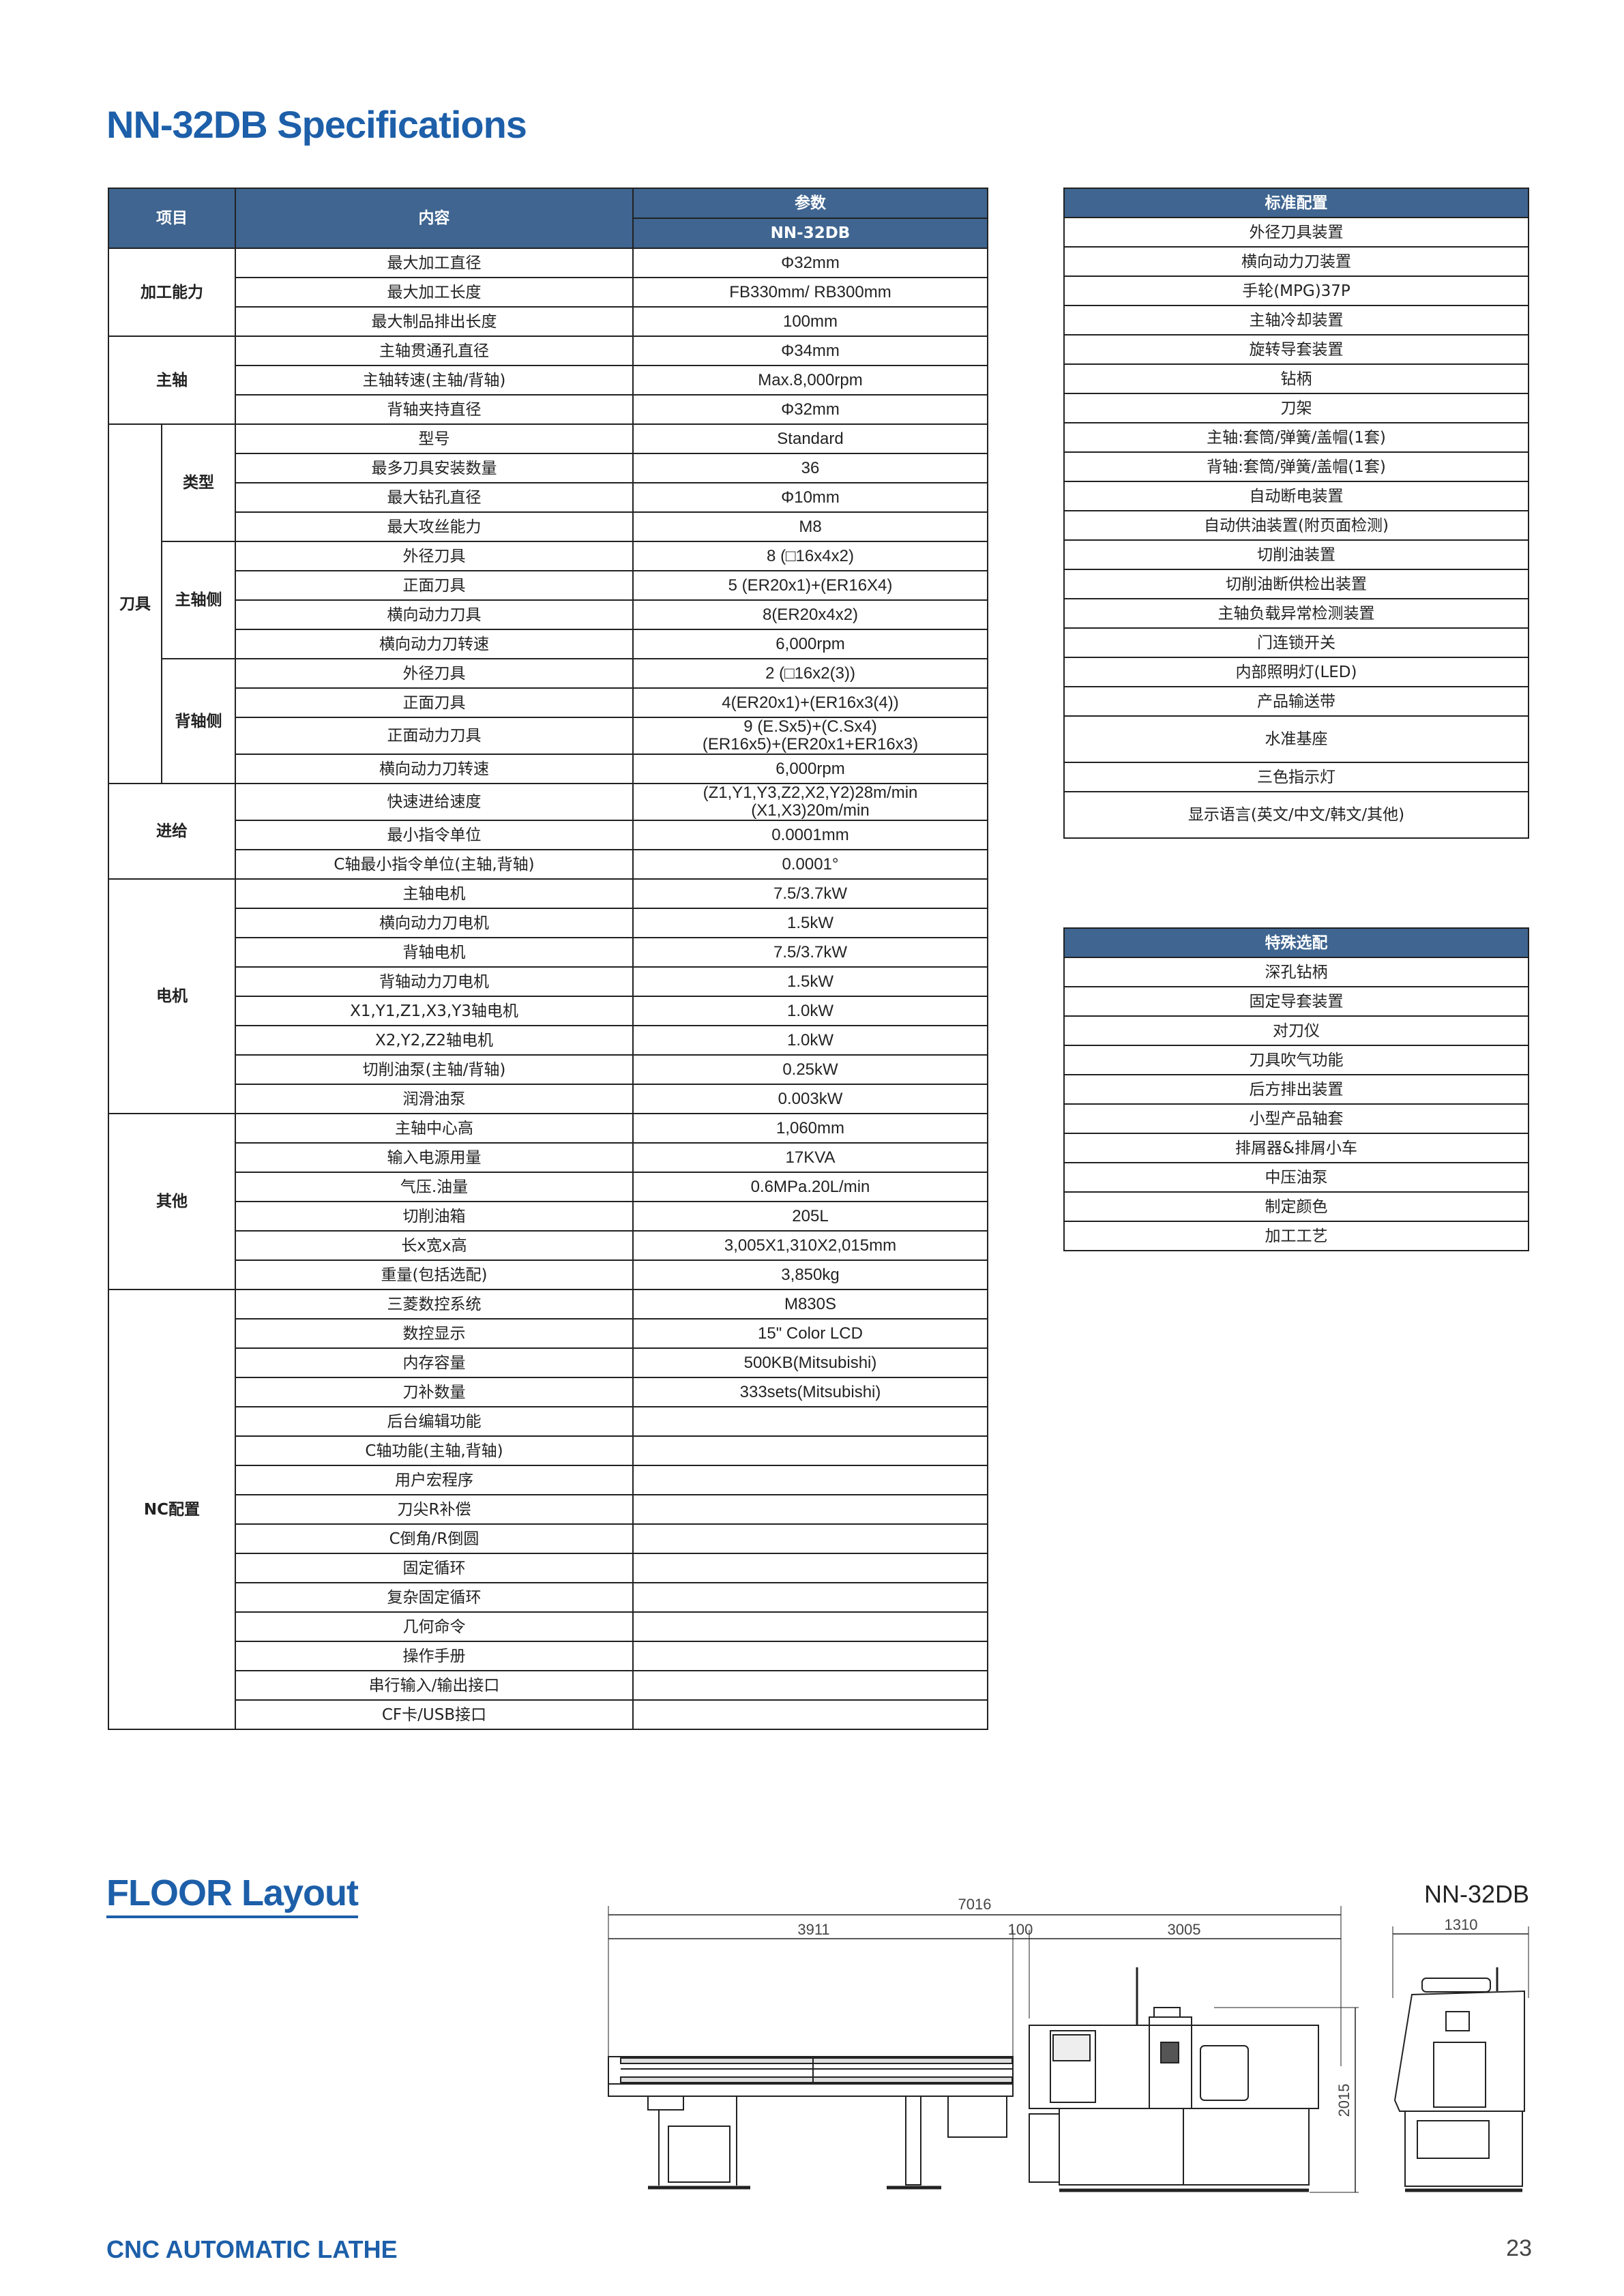 The width and height of the screenshot is (1624, 2296). Describe the element at coordinates (172, 381) in the screenshot. I see `group-label: 主轴` at that location.